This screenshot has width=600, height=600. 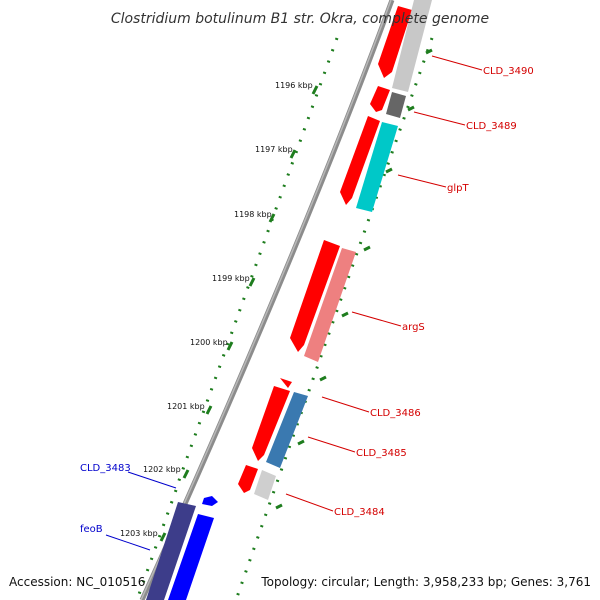 I want to click on leader-lines-blue, so click(x=141, y=511).